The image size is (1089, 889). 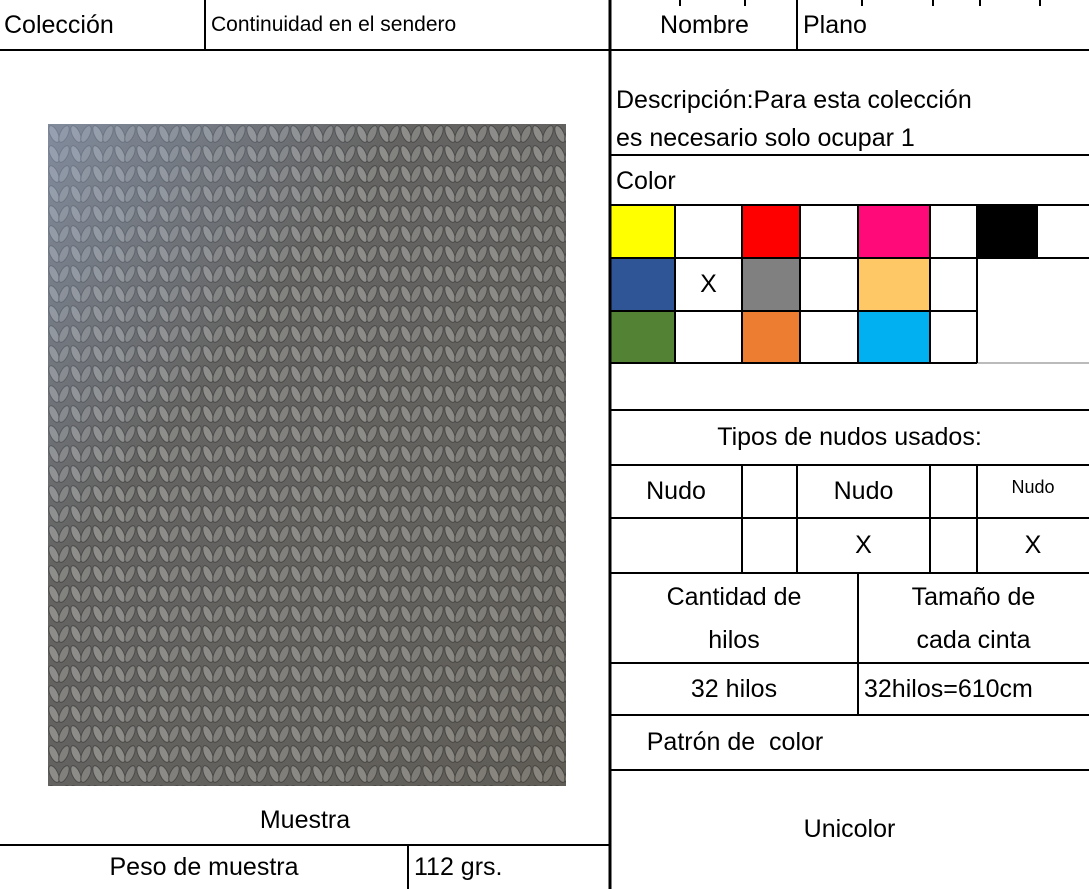 I want to click on count-label: hilos, so click(x=734, y=640).